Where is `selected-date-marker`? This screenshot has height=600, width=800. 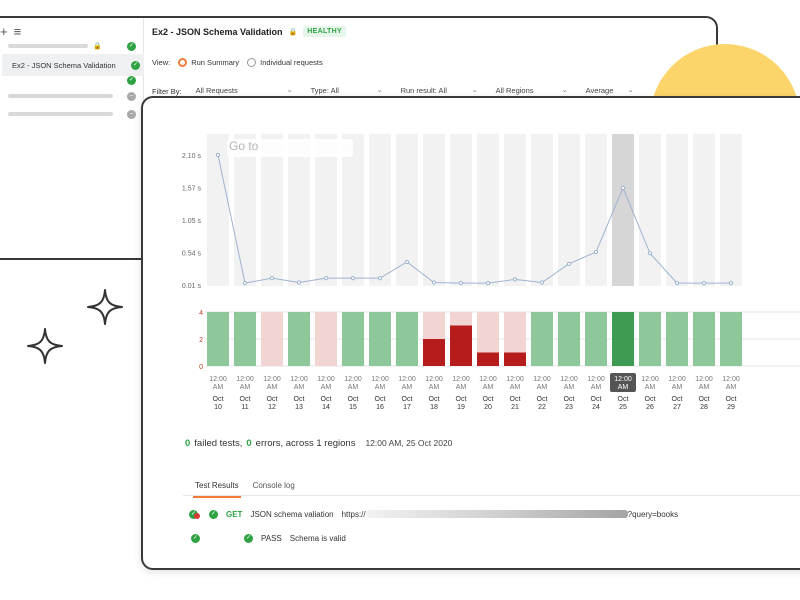 selected-date-marker is located at coordinates (623, 382).